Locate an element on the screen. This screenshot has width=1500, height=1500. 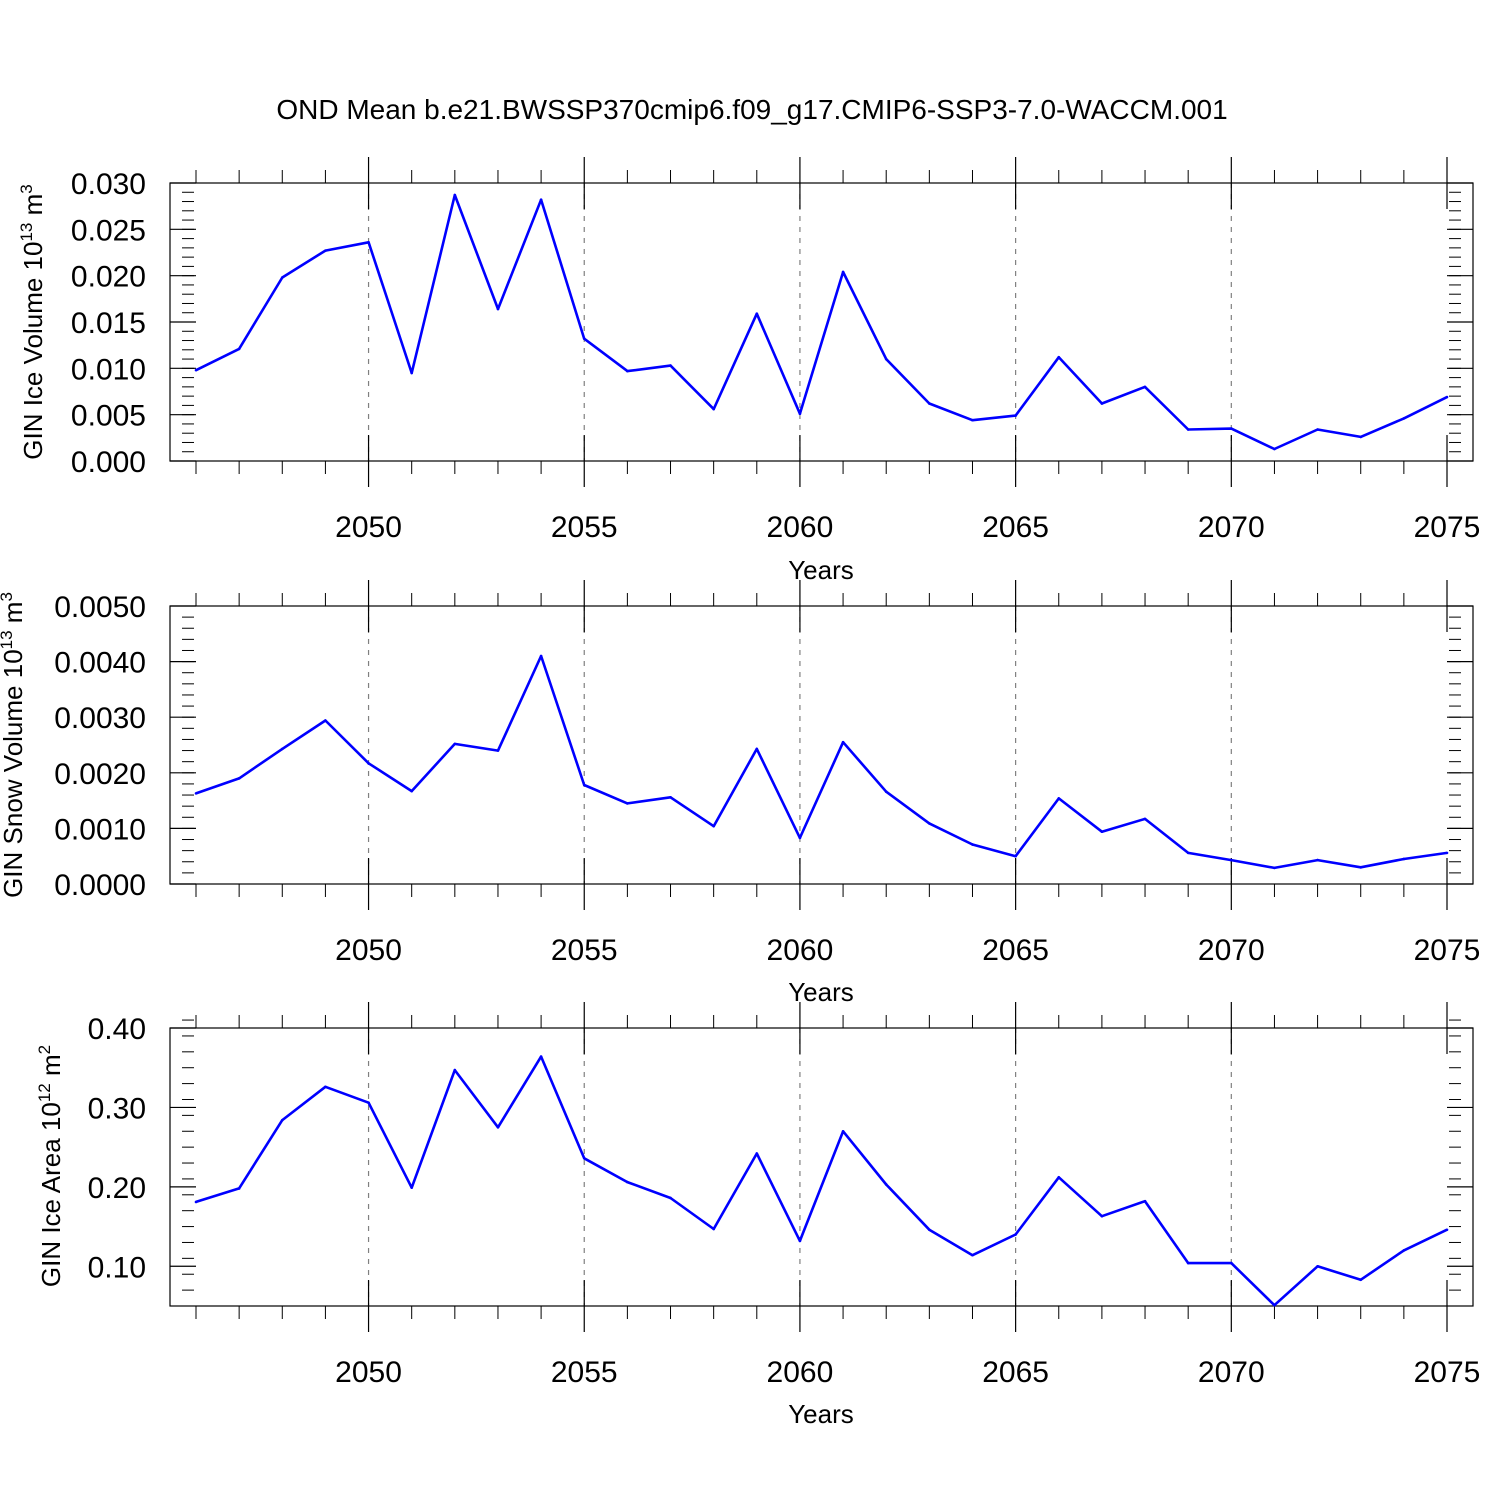
ice-area-xtick-label: 2075 is located at coordinates (1447, 1372).